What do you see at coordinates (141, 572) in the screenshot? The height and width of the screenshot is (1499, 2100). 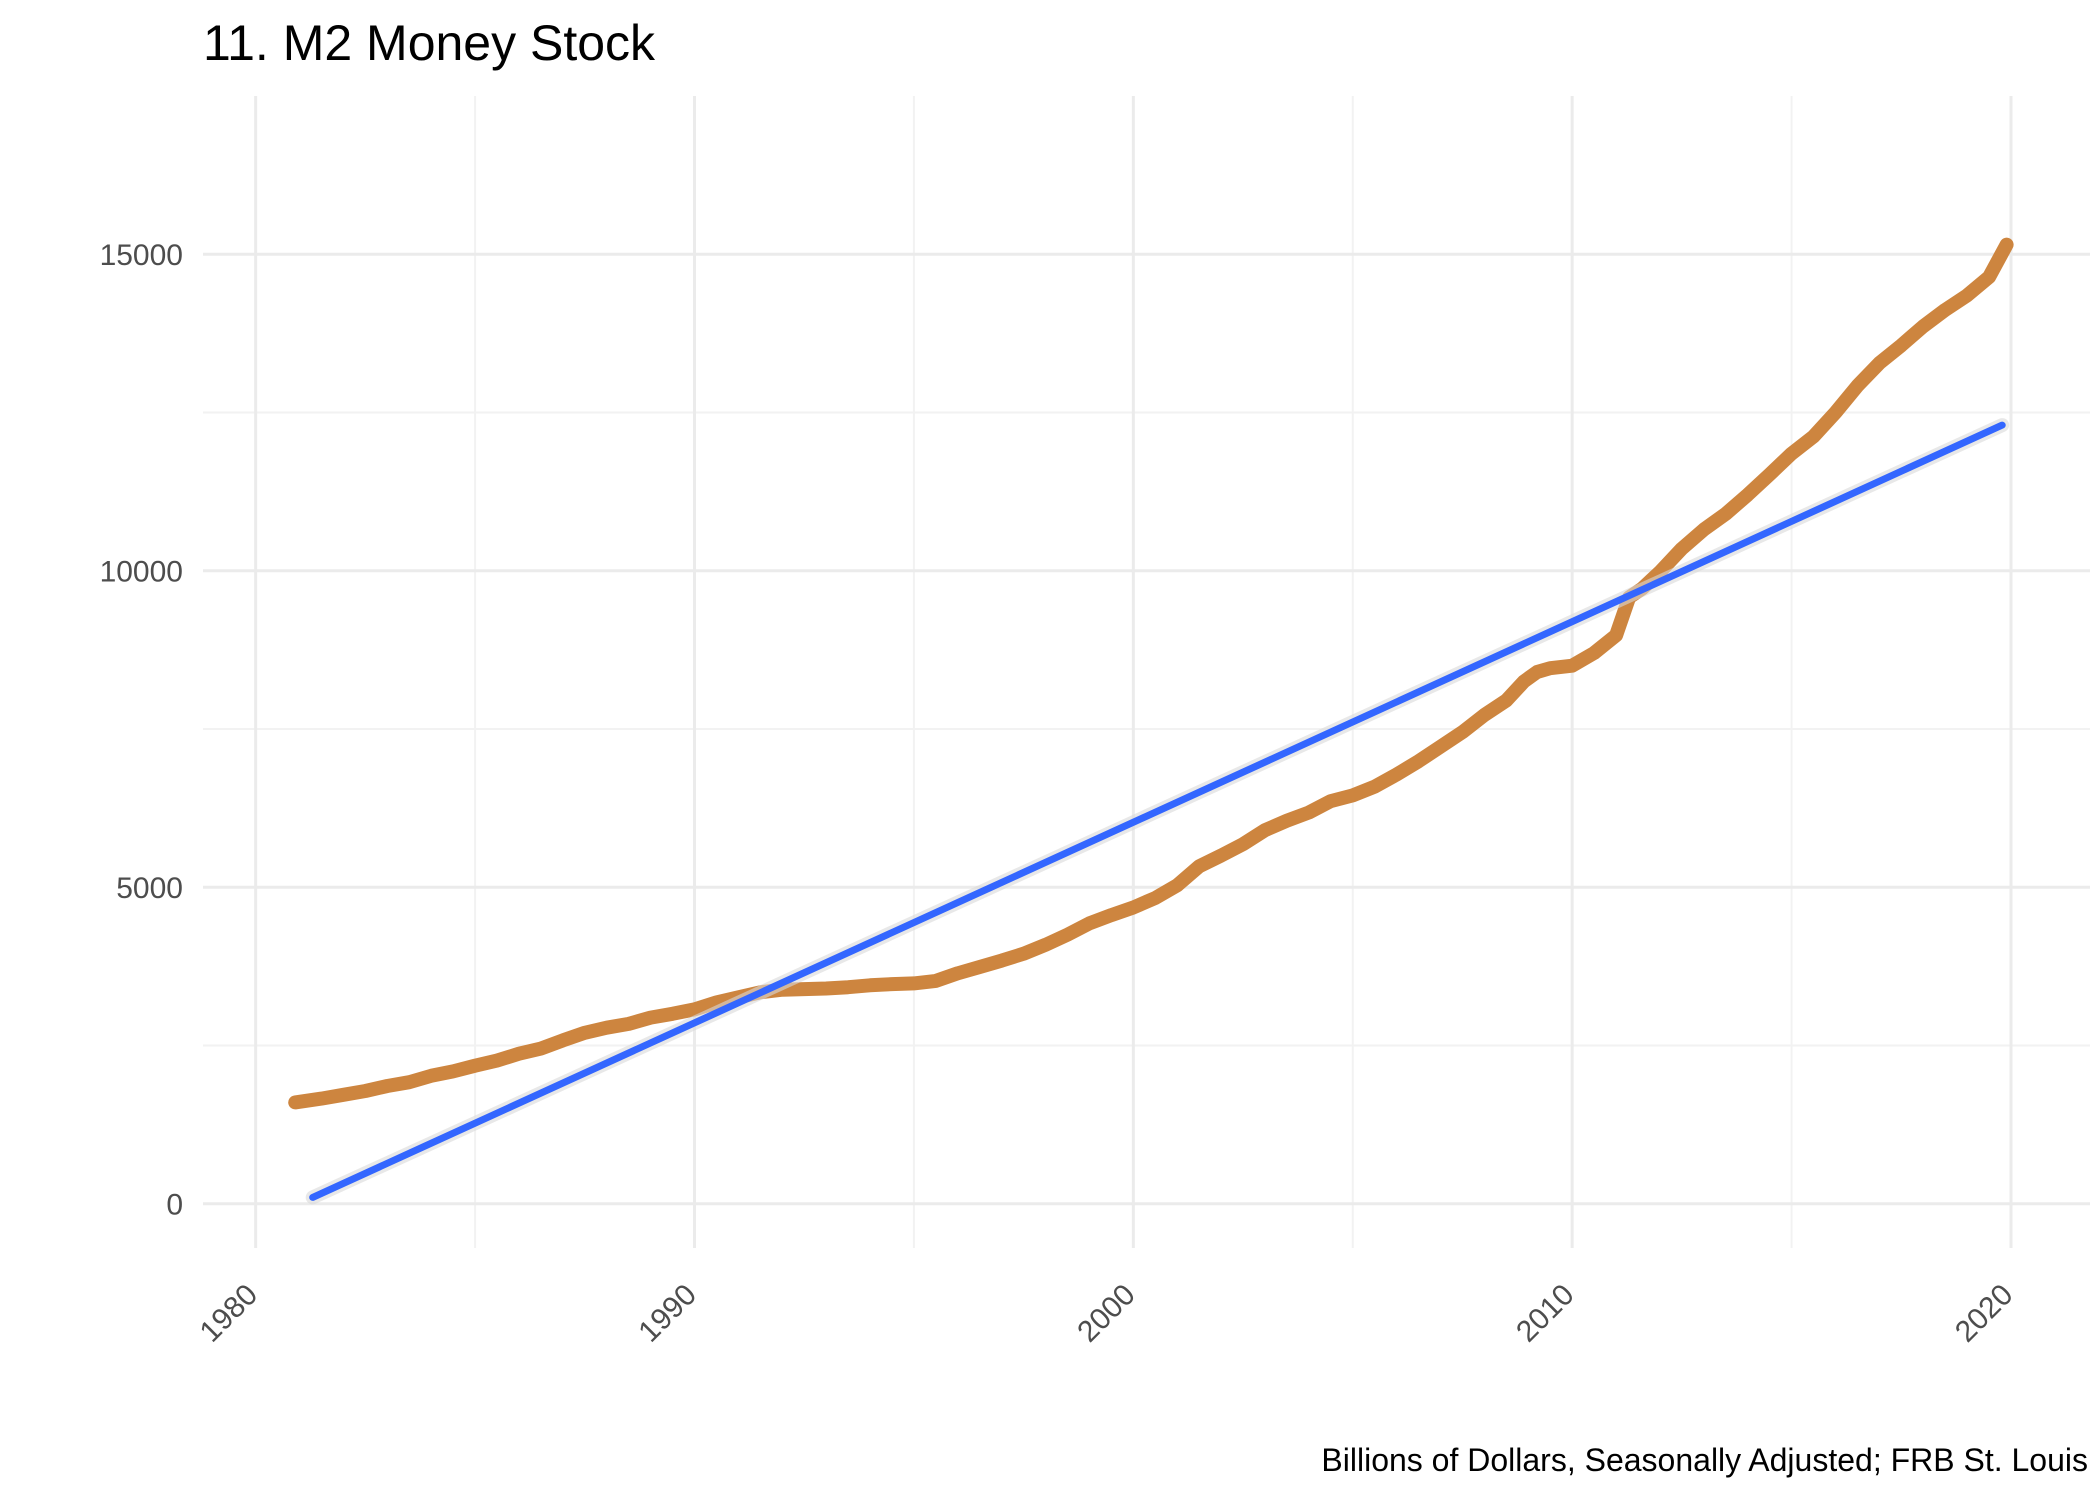 I see `y-tick-label: 10000` at bounding box center [141, 572].